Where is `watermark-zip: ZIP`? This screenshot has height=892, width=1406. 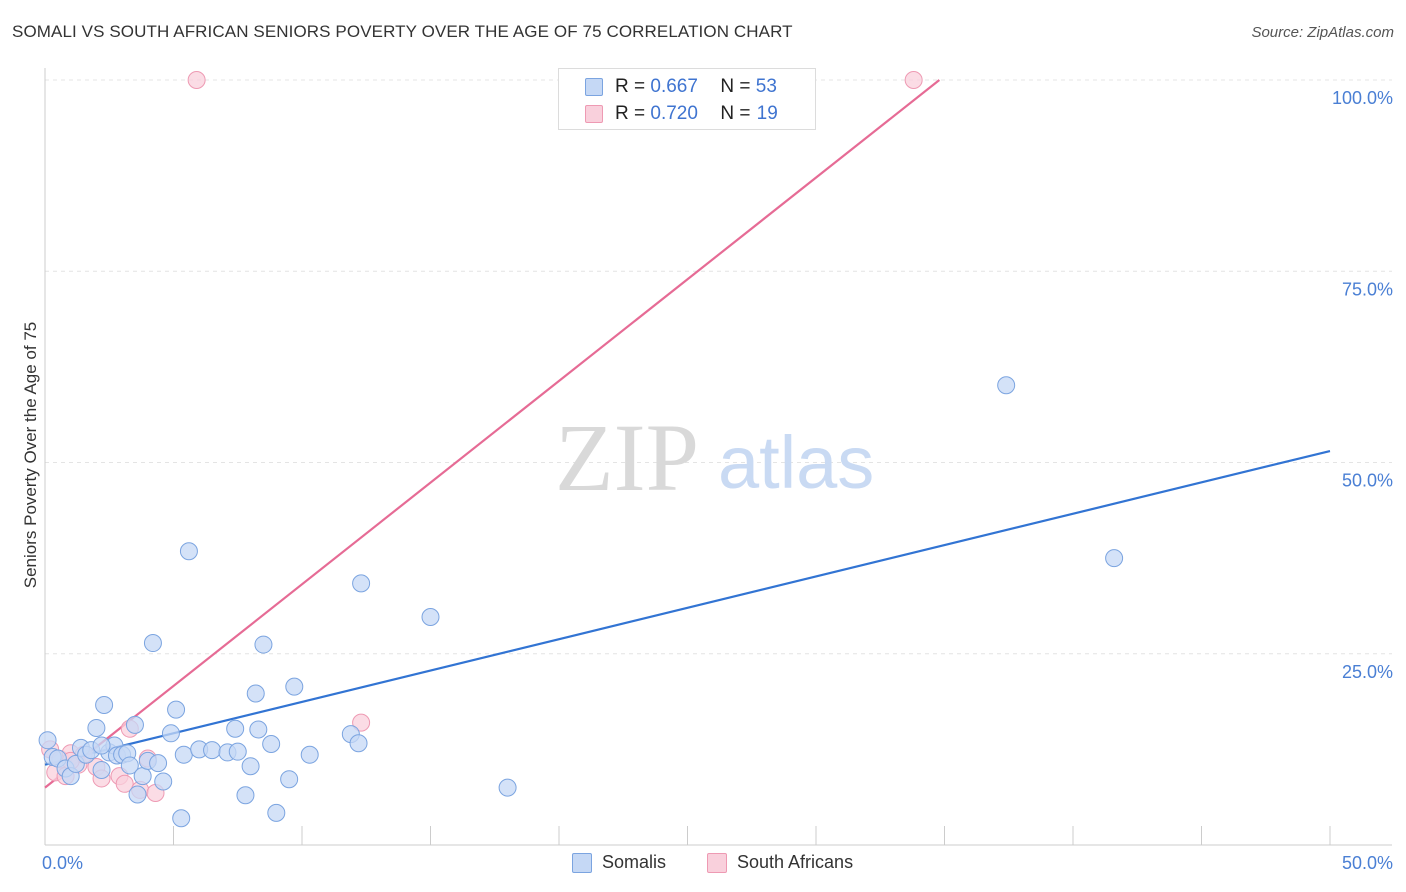 watermark-zip: ZIP is located at coordinates (627, 457).